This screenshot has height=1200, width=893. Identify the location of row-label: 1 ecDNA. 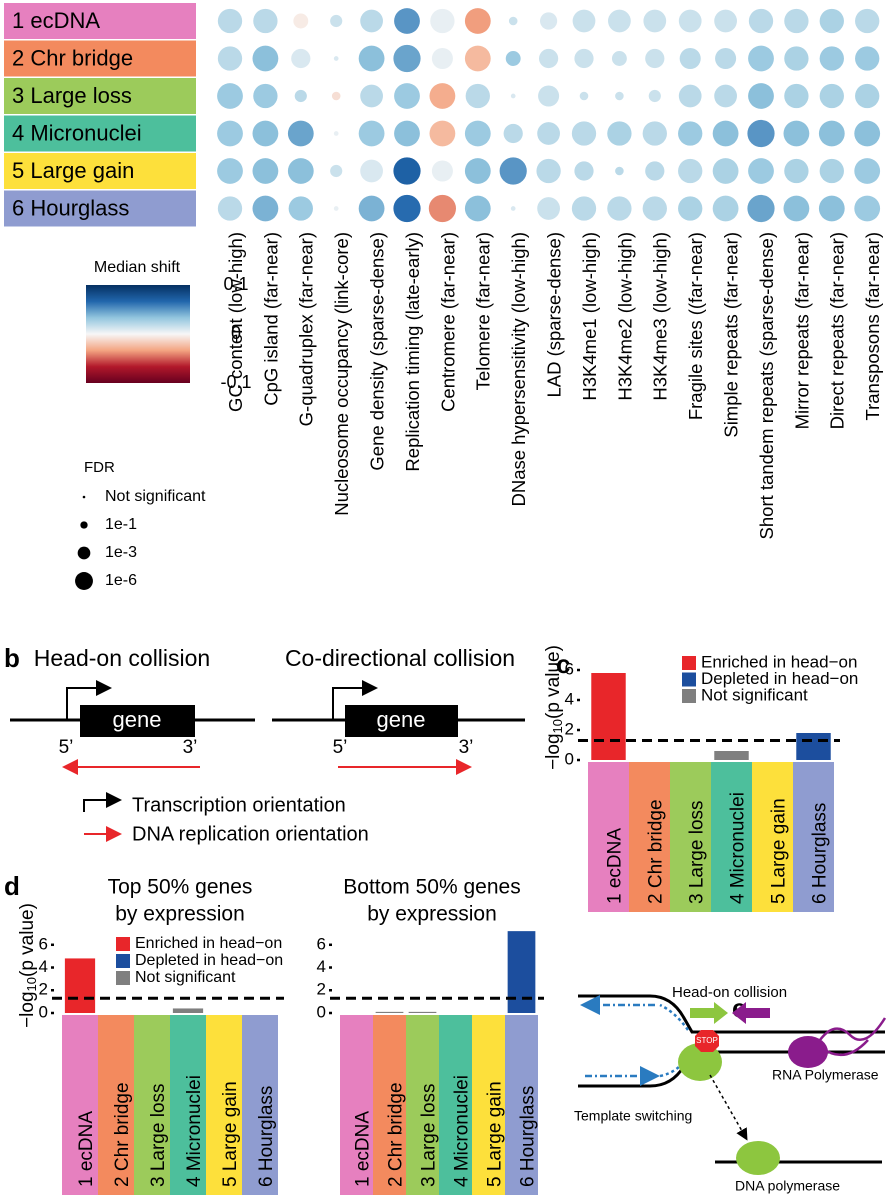
(56, 20).